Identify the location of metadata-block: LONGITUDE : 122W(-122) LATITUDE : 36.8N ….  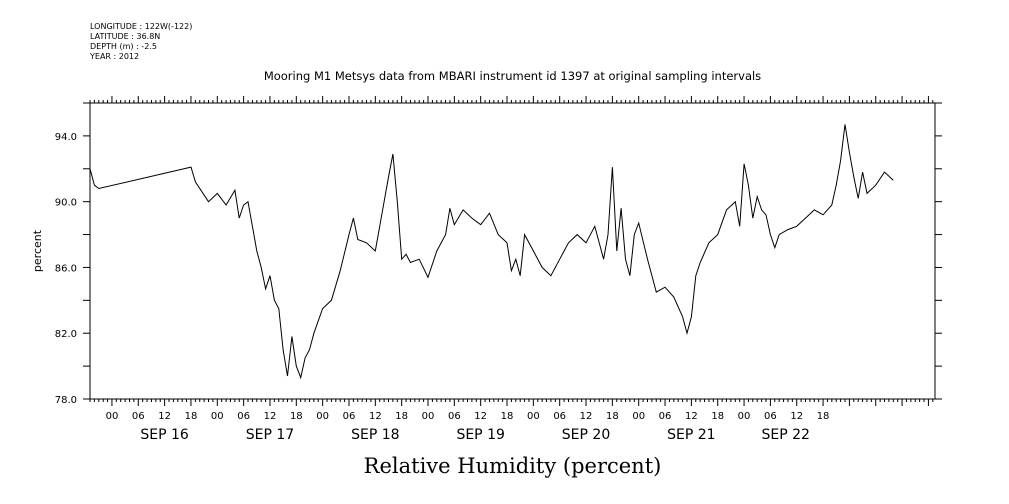
(141, 42).